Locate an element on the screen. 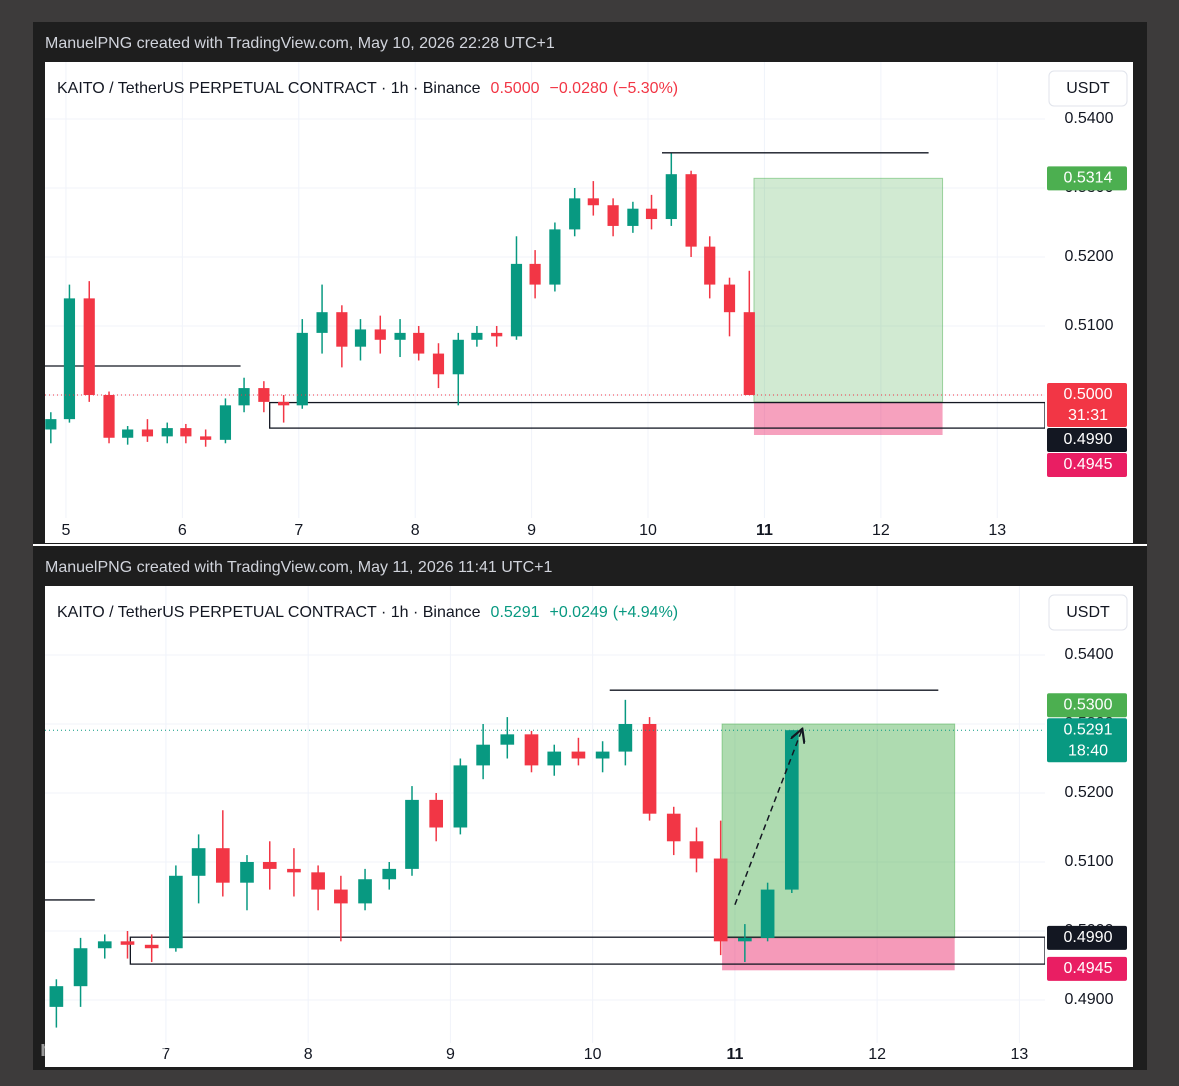  legend-part: 0.5000 is located at coordinates (515, 88).